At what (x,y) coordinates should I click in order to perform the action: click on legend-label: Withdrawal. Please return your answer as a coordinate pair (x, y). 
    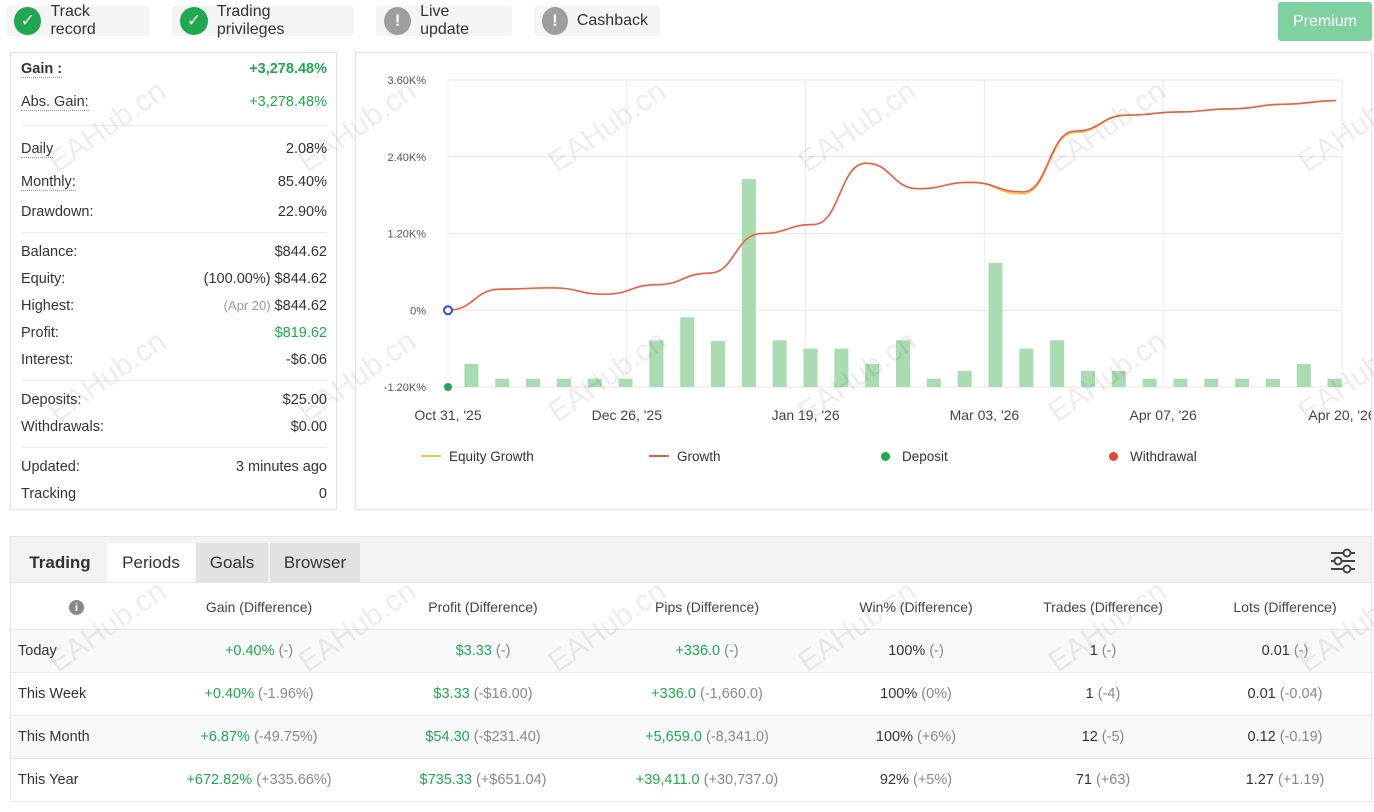
    Looking at the image, I should click on (1163, 456).